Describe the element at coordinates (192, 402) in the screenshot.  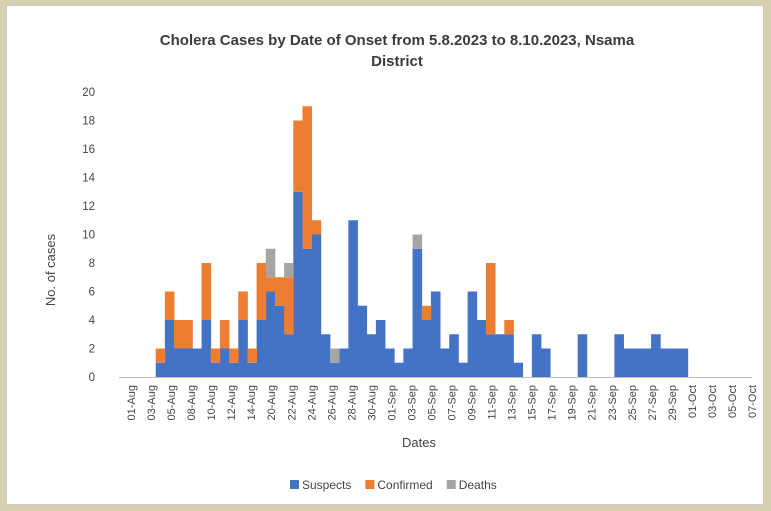
I see `x-tick-label: 08-Aug` at that location.